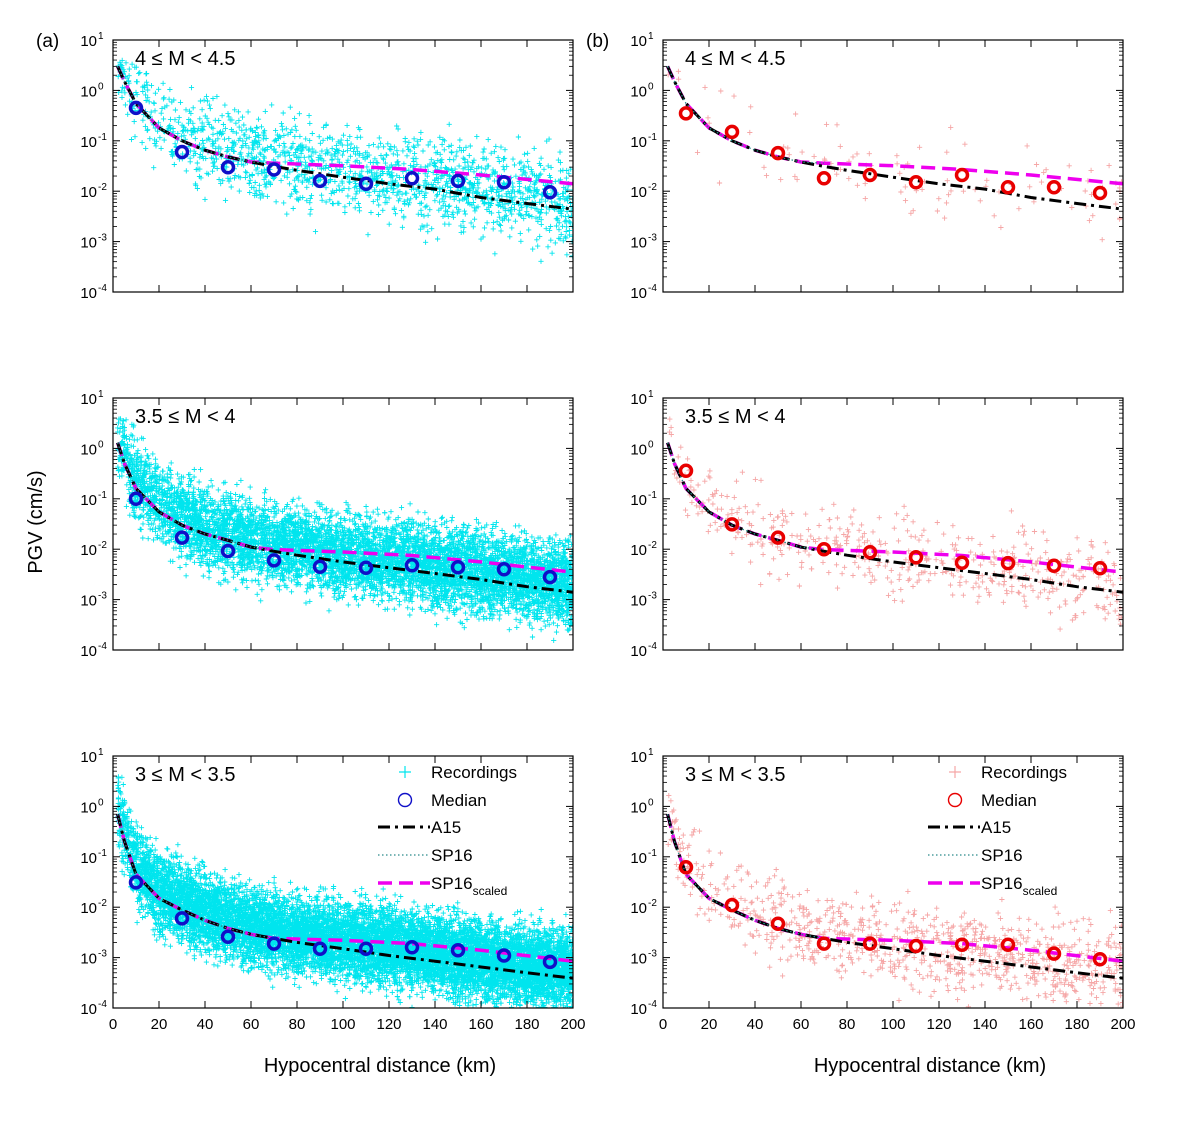 The image size is (1200, 1125). What do you see at coordinates (297, 1024) in the screenshot?
I see `x-tick-label: 80` at bounding box center [297, 1024].